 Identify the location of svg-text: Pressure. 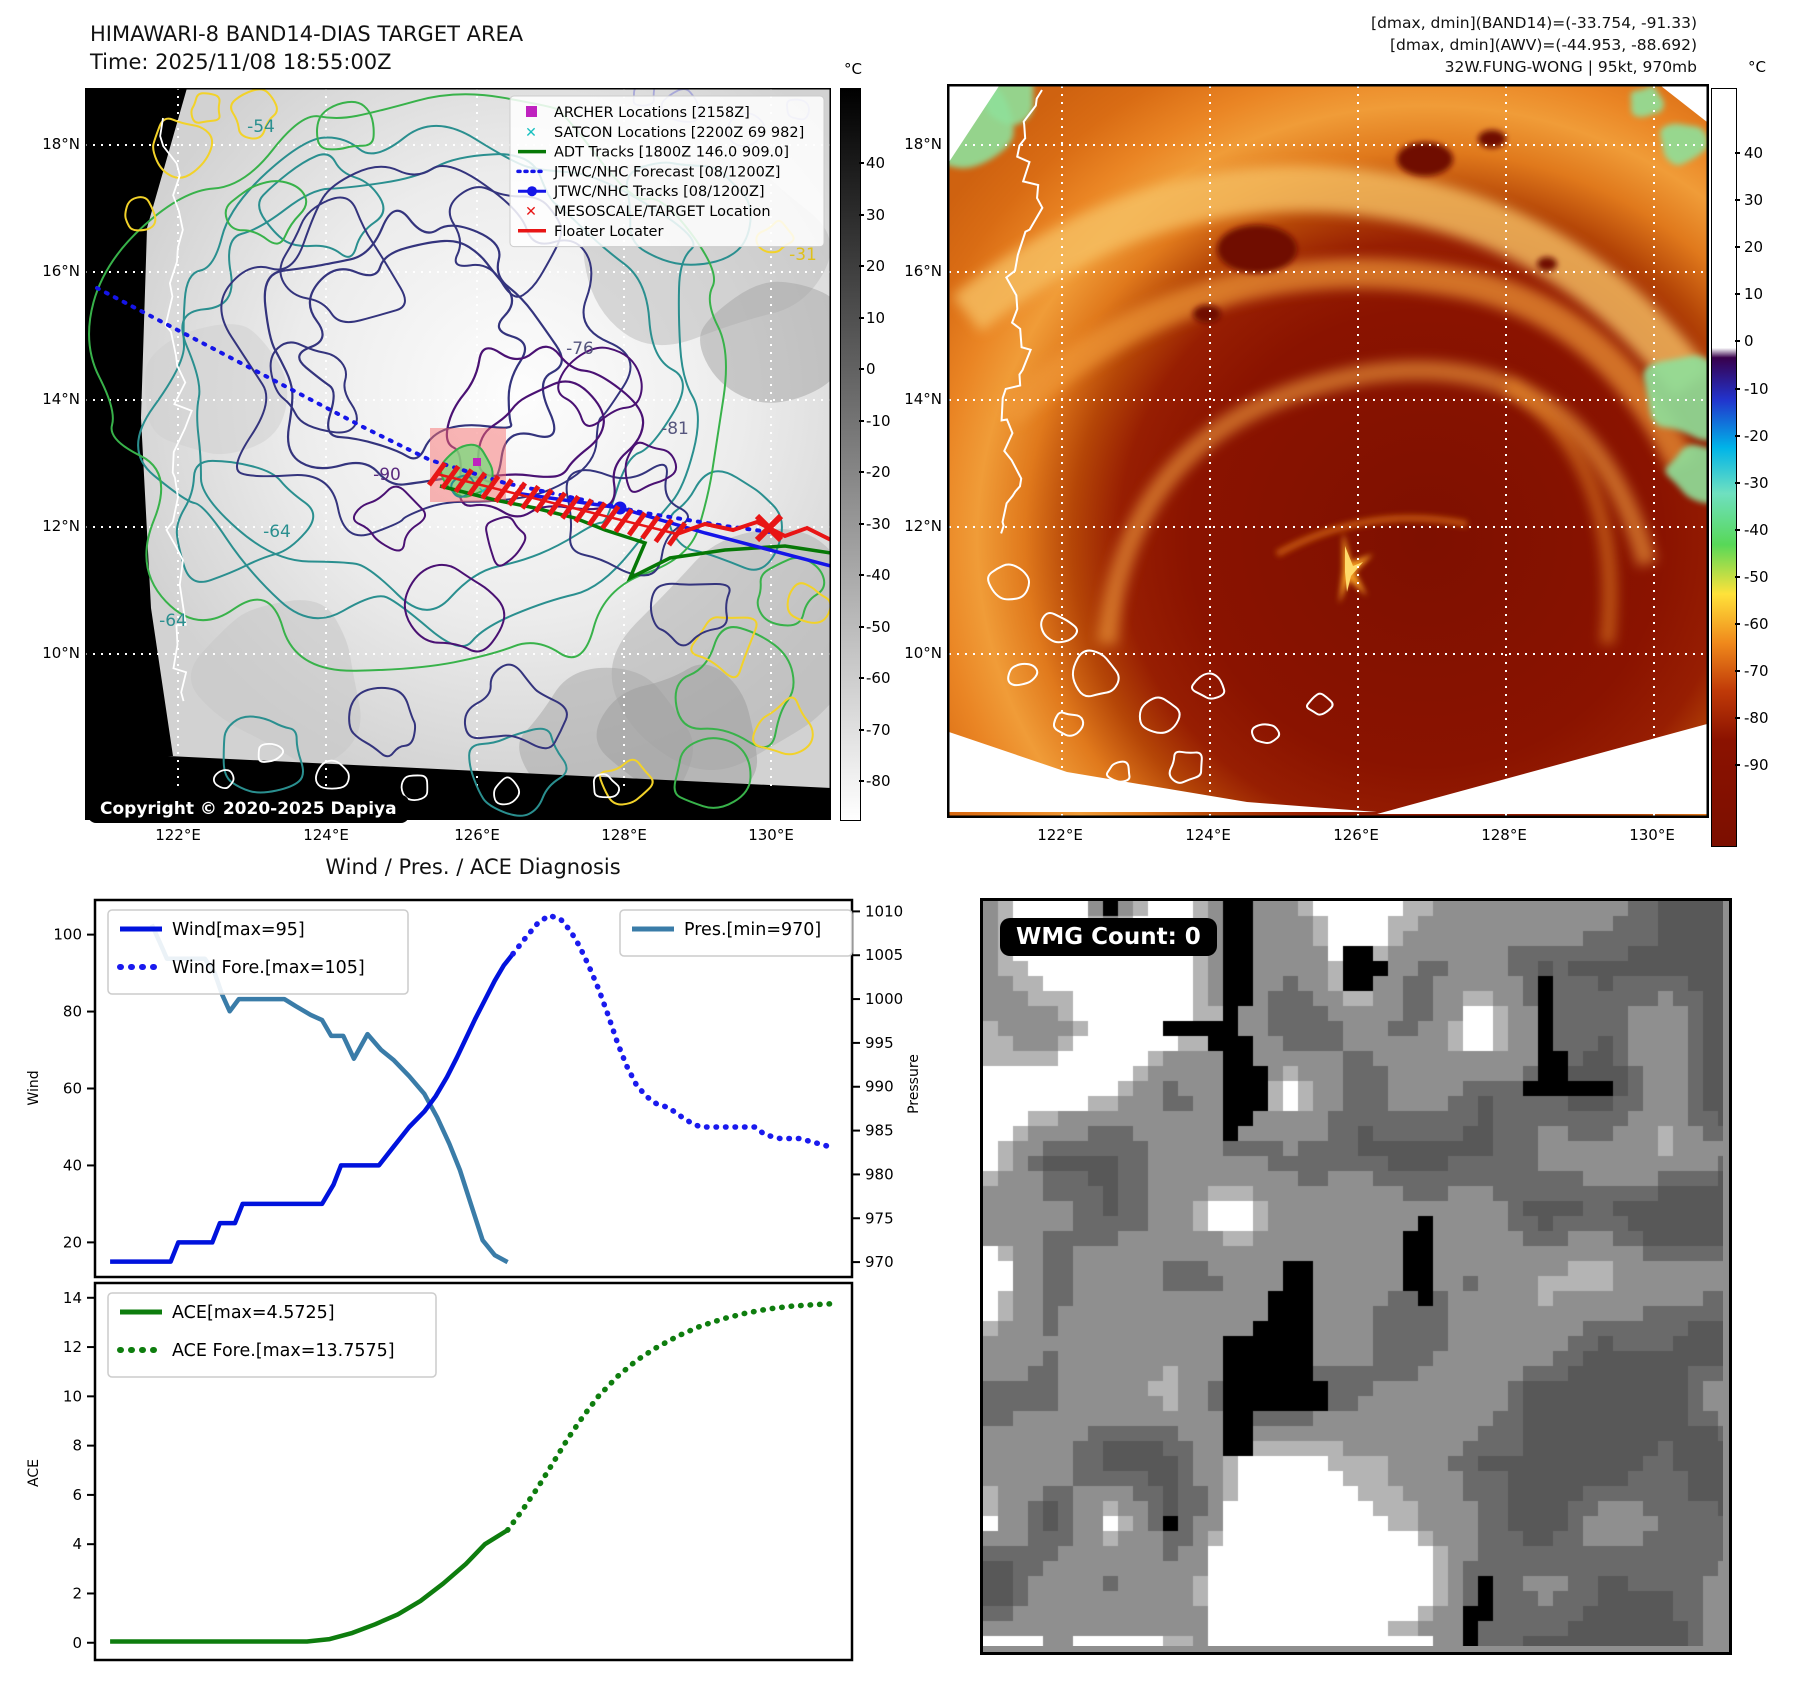
(914, 1084).